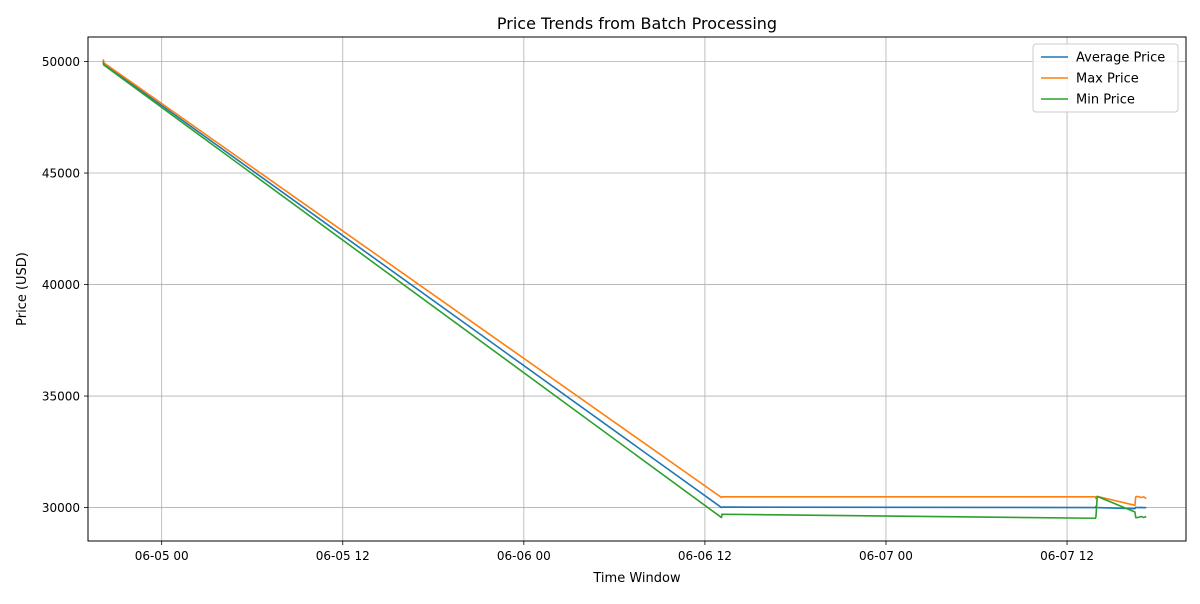 The image size is (1200, 604). Describe the element at coordinates (1120, 58) in the screenshot. I see `legend-label-average-price: Average Price` at that location.